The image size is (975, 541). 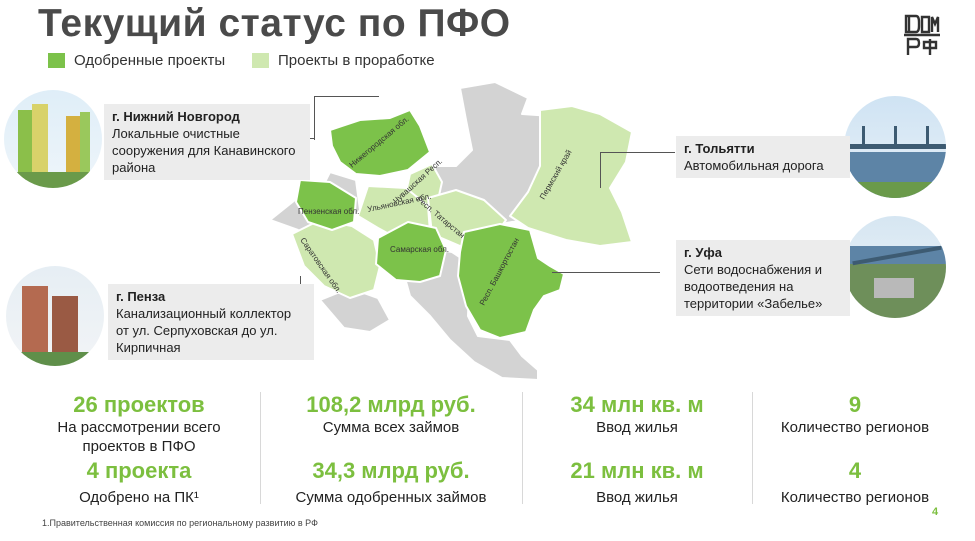 What do you see at coordinates (637, 497) in the screenshot?
I see `stat-housing-approved-label: Ввод жилья` at bounding box center [637, 497].